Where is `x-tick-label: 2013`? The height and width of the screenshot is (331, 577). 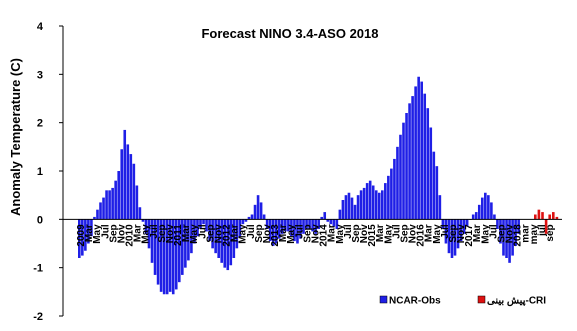
x-tick-label: 2013 is located at coordinates (275, 235).